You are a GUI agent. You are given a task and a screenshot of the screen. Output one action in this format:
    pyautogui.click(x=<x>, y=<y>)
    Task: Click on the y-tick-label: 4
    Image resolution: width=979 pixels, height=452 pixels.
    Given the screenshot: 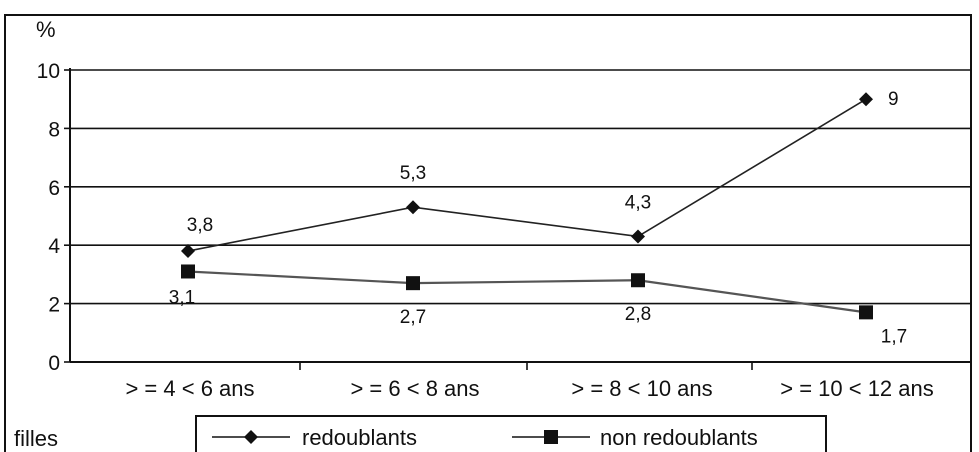 What is the action you would take?
    pyautogui.click(x=54, y=246)
    